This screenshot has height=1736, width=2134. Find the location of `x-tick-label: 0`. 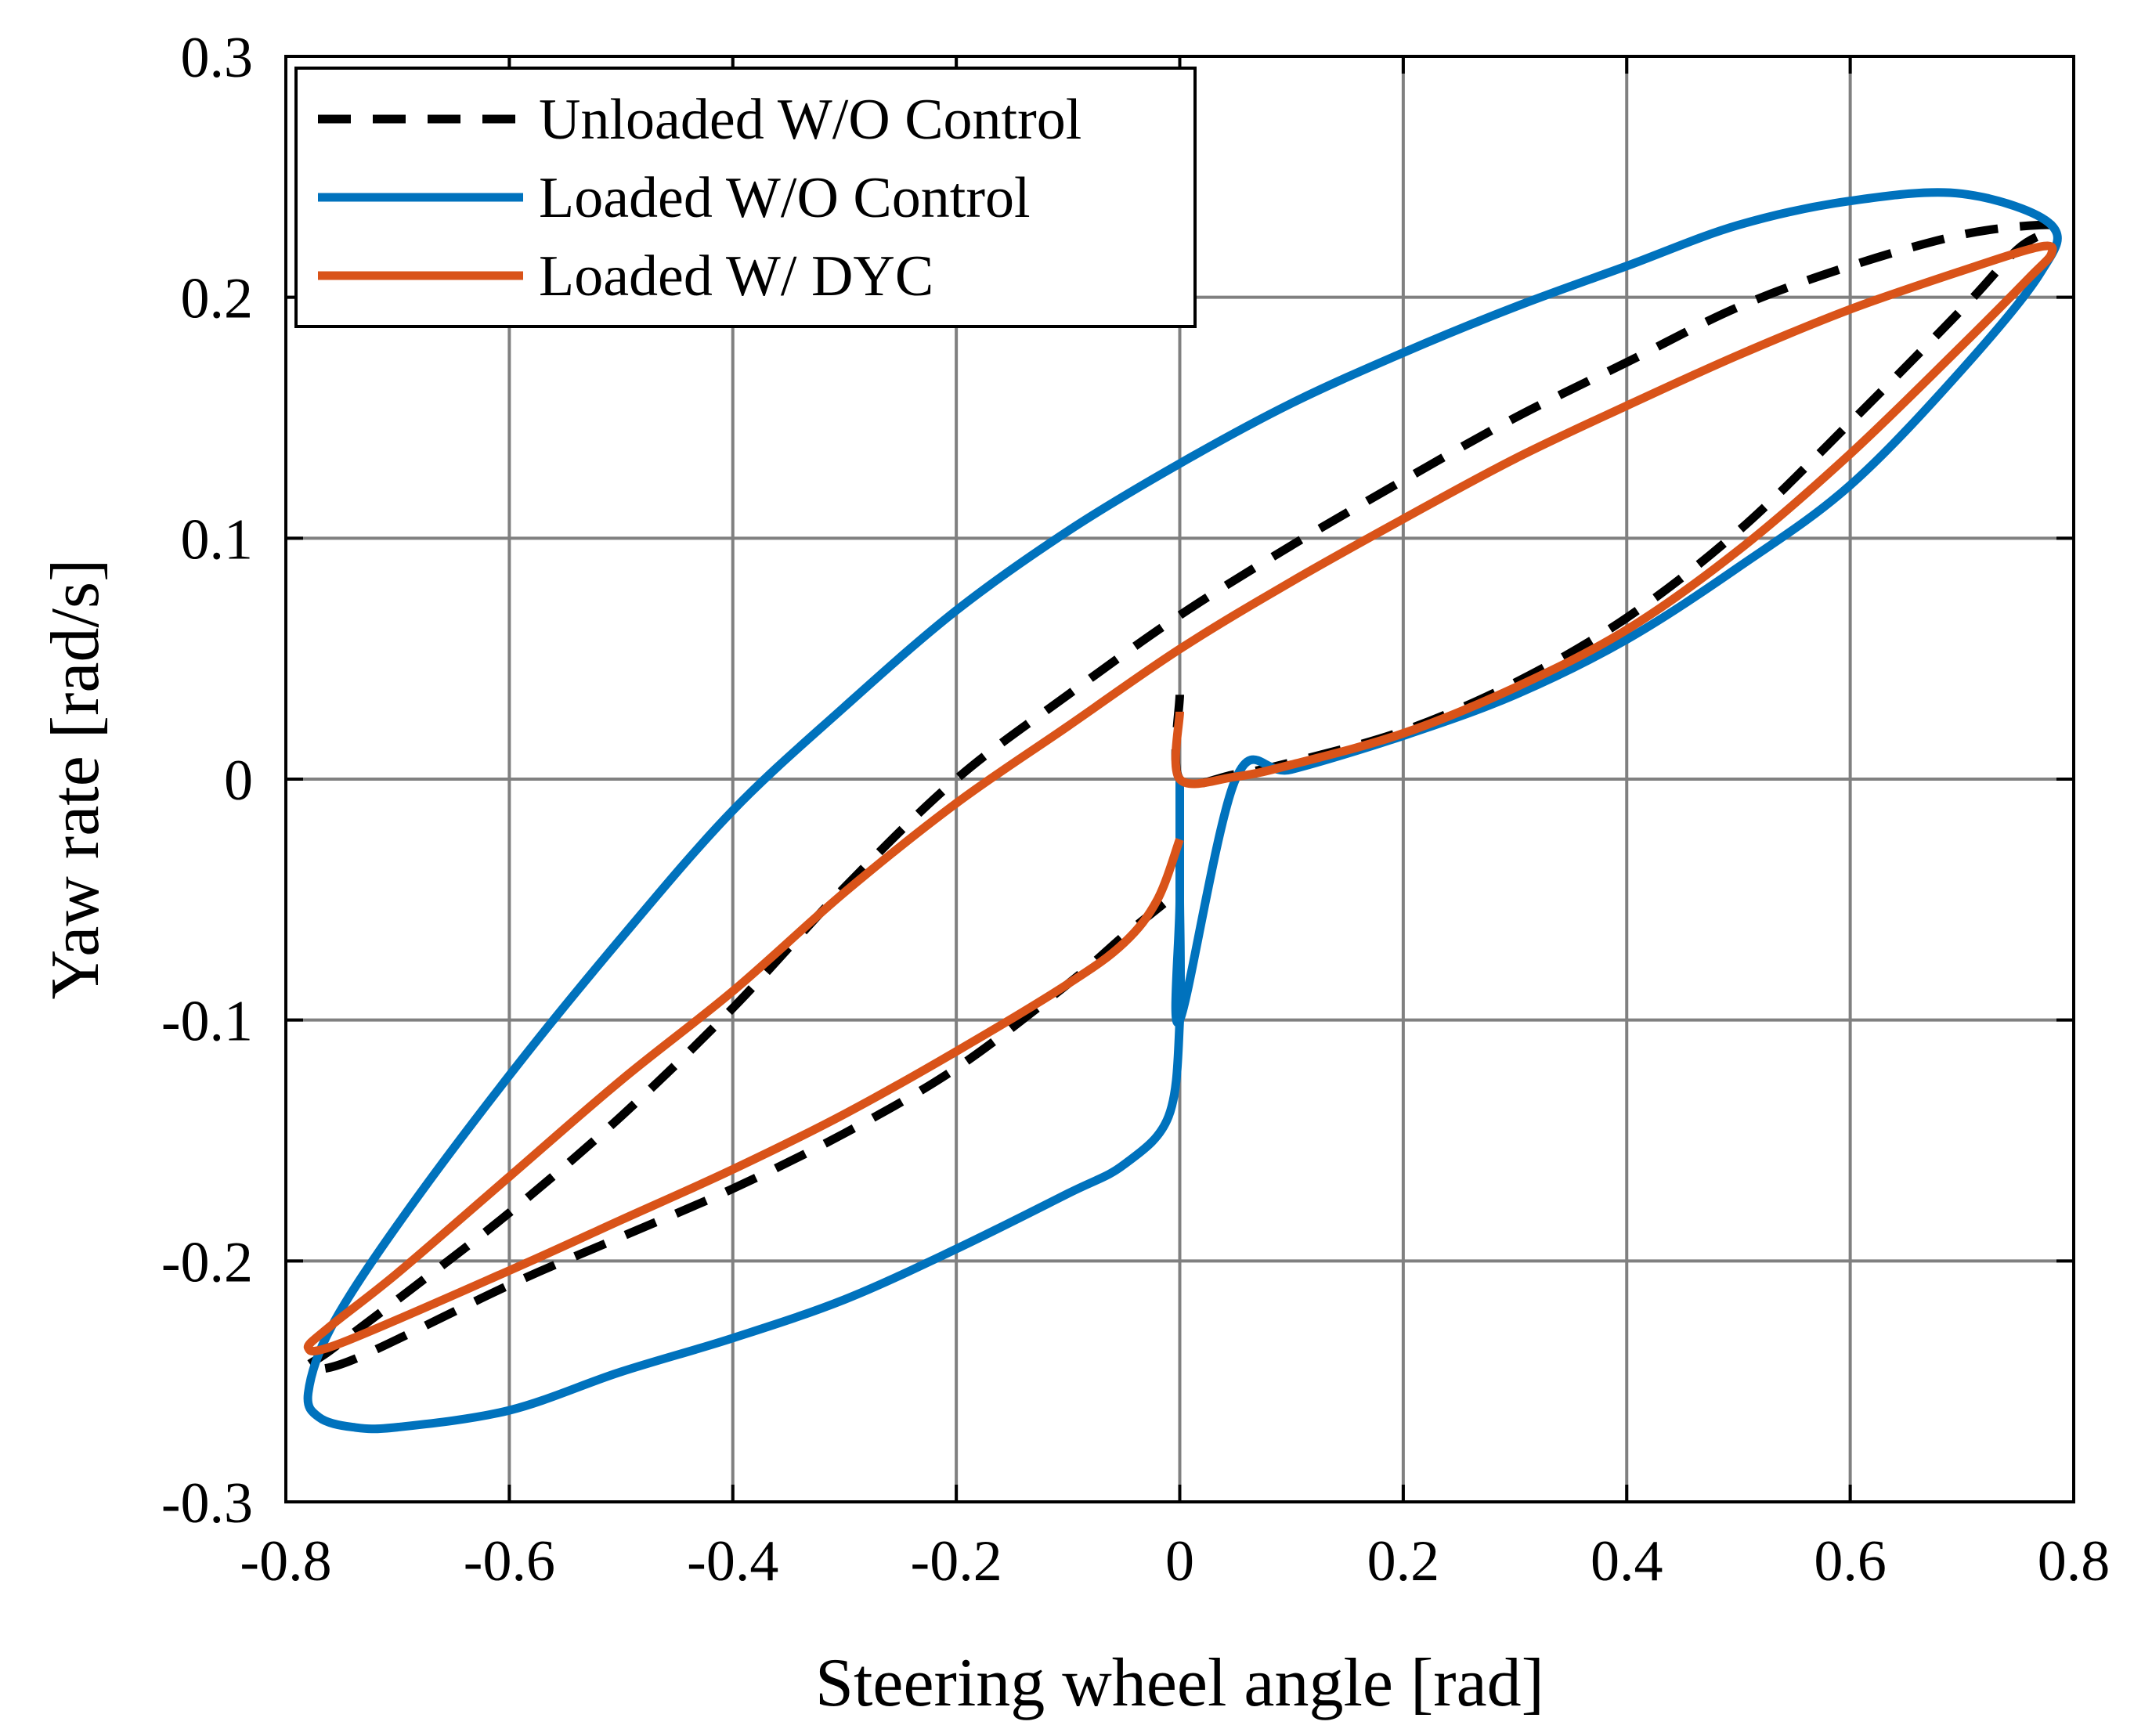

x-tick-label: 0 is located at coordinates (1180, 1561).